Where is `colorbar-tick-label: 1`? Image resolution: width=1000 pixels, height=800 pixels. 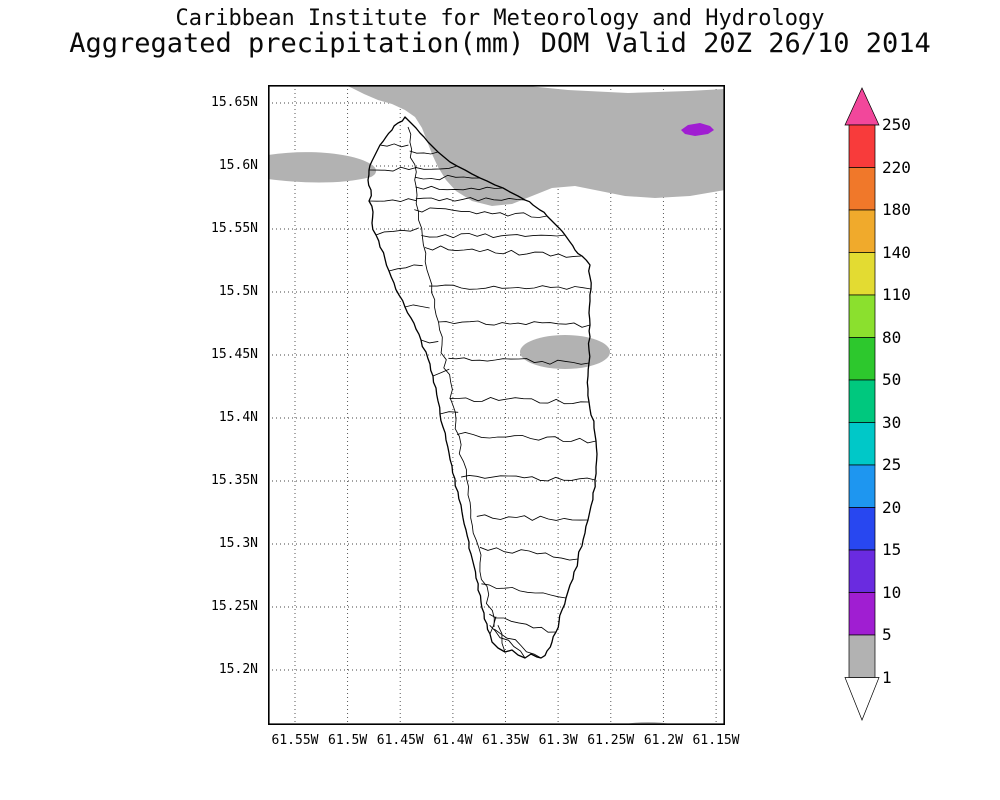 colorbar-tick-label: 1 is located at coordinates (887, 677).